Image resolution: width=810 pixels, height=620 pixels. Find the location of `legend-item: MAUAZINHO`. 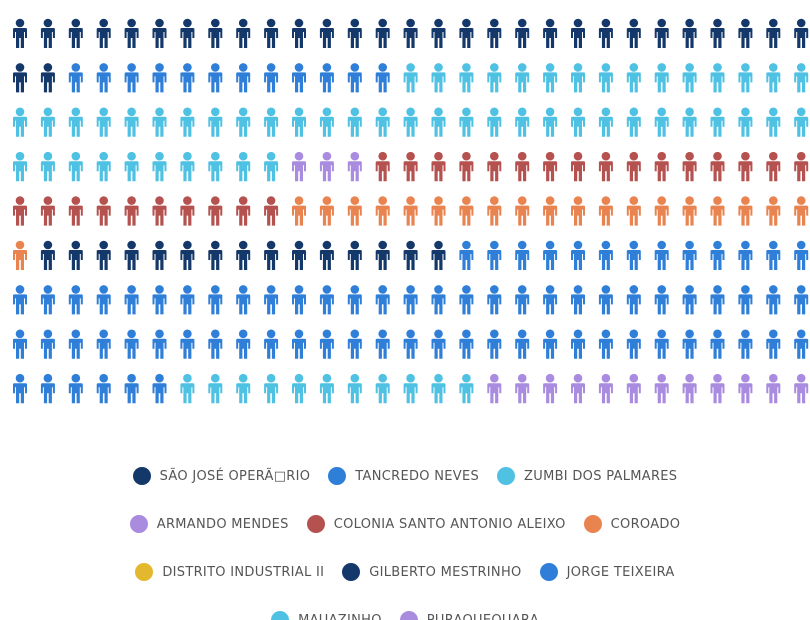

legend-item: MAUAZINHO is located at coordinates (326, 615).